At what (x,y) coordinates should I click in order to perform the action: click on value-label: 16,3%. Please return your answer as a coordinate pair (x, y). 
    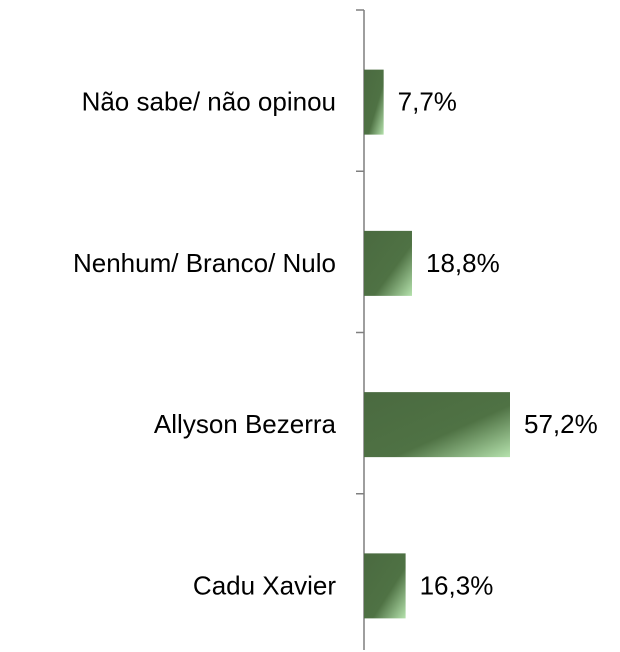
    Looking at the image, I should click on (457, 585).